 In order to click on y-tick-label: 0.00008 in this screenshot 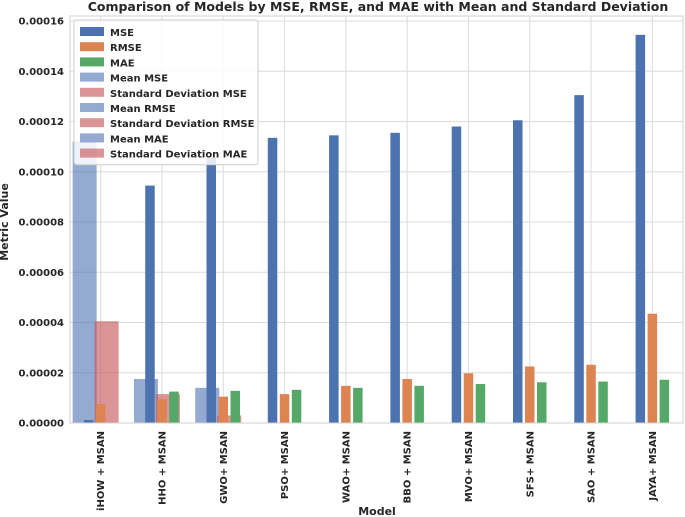, I will do `click(41, 223)`.